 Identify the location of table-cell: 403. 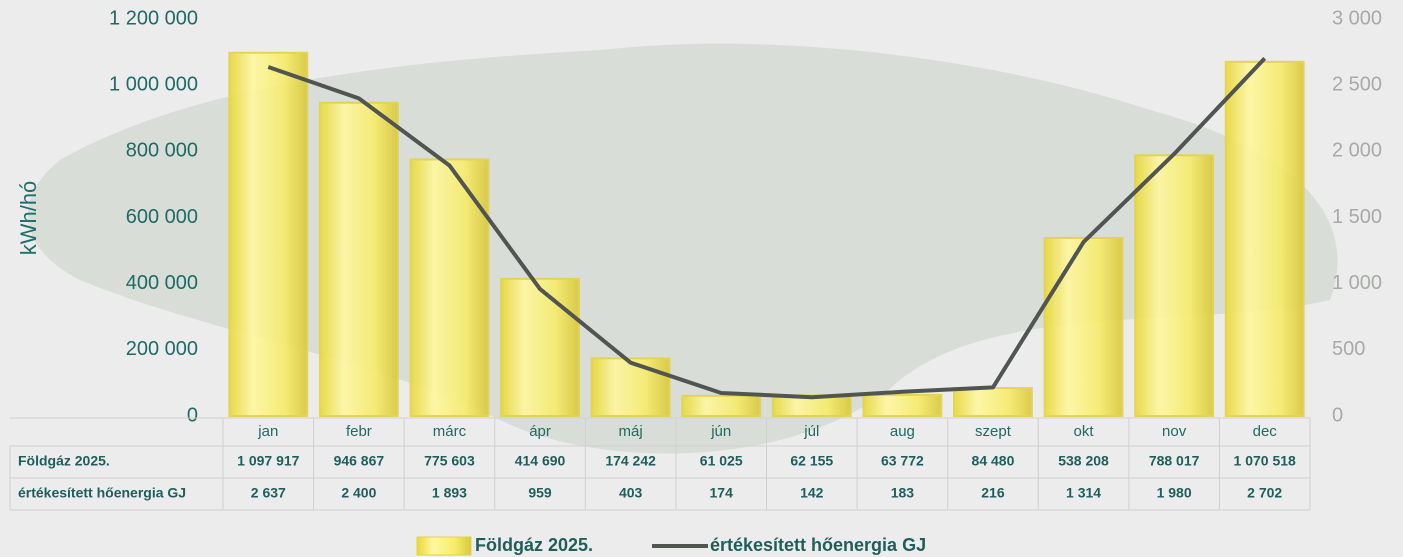
(631, 493).